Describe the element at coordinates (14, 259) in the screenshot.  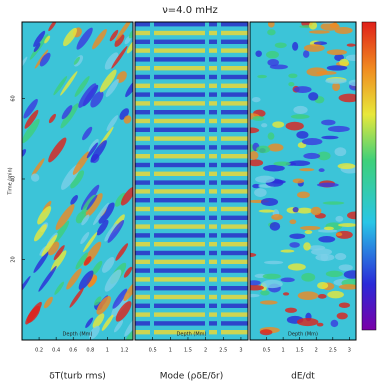
I see `y-tick-label: 20` at that location.